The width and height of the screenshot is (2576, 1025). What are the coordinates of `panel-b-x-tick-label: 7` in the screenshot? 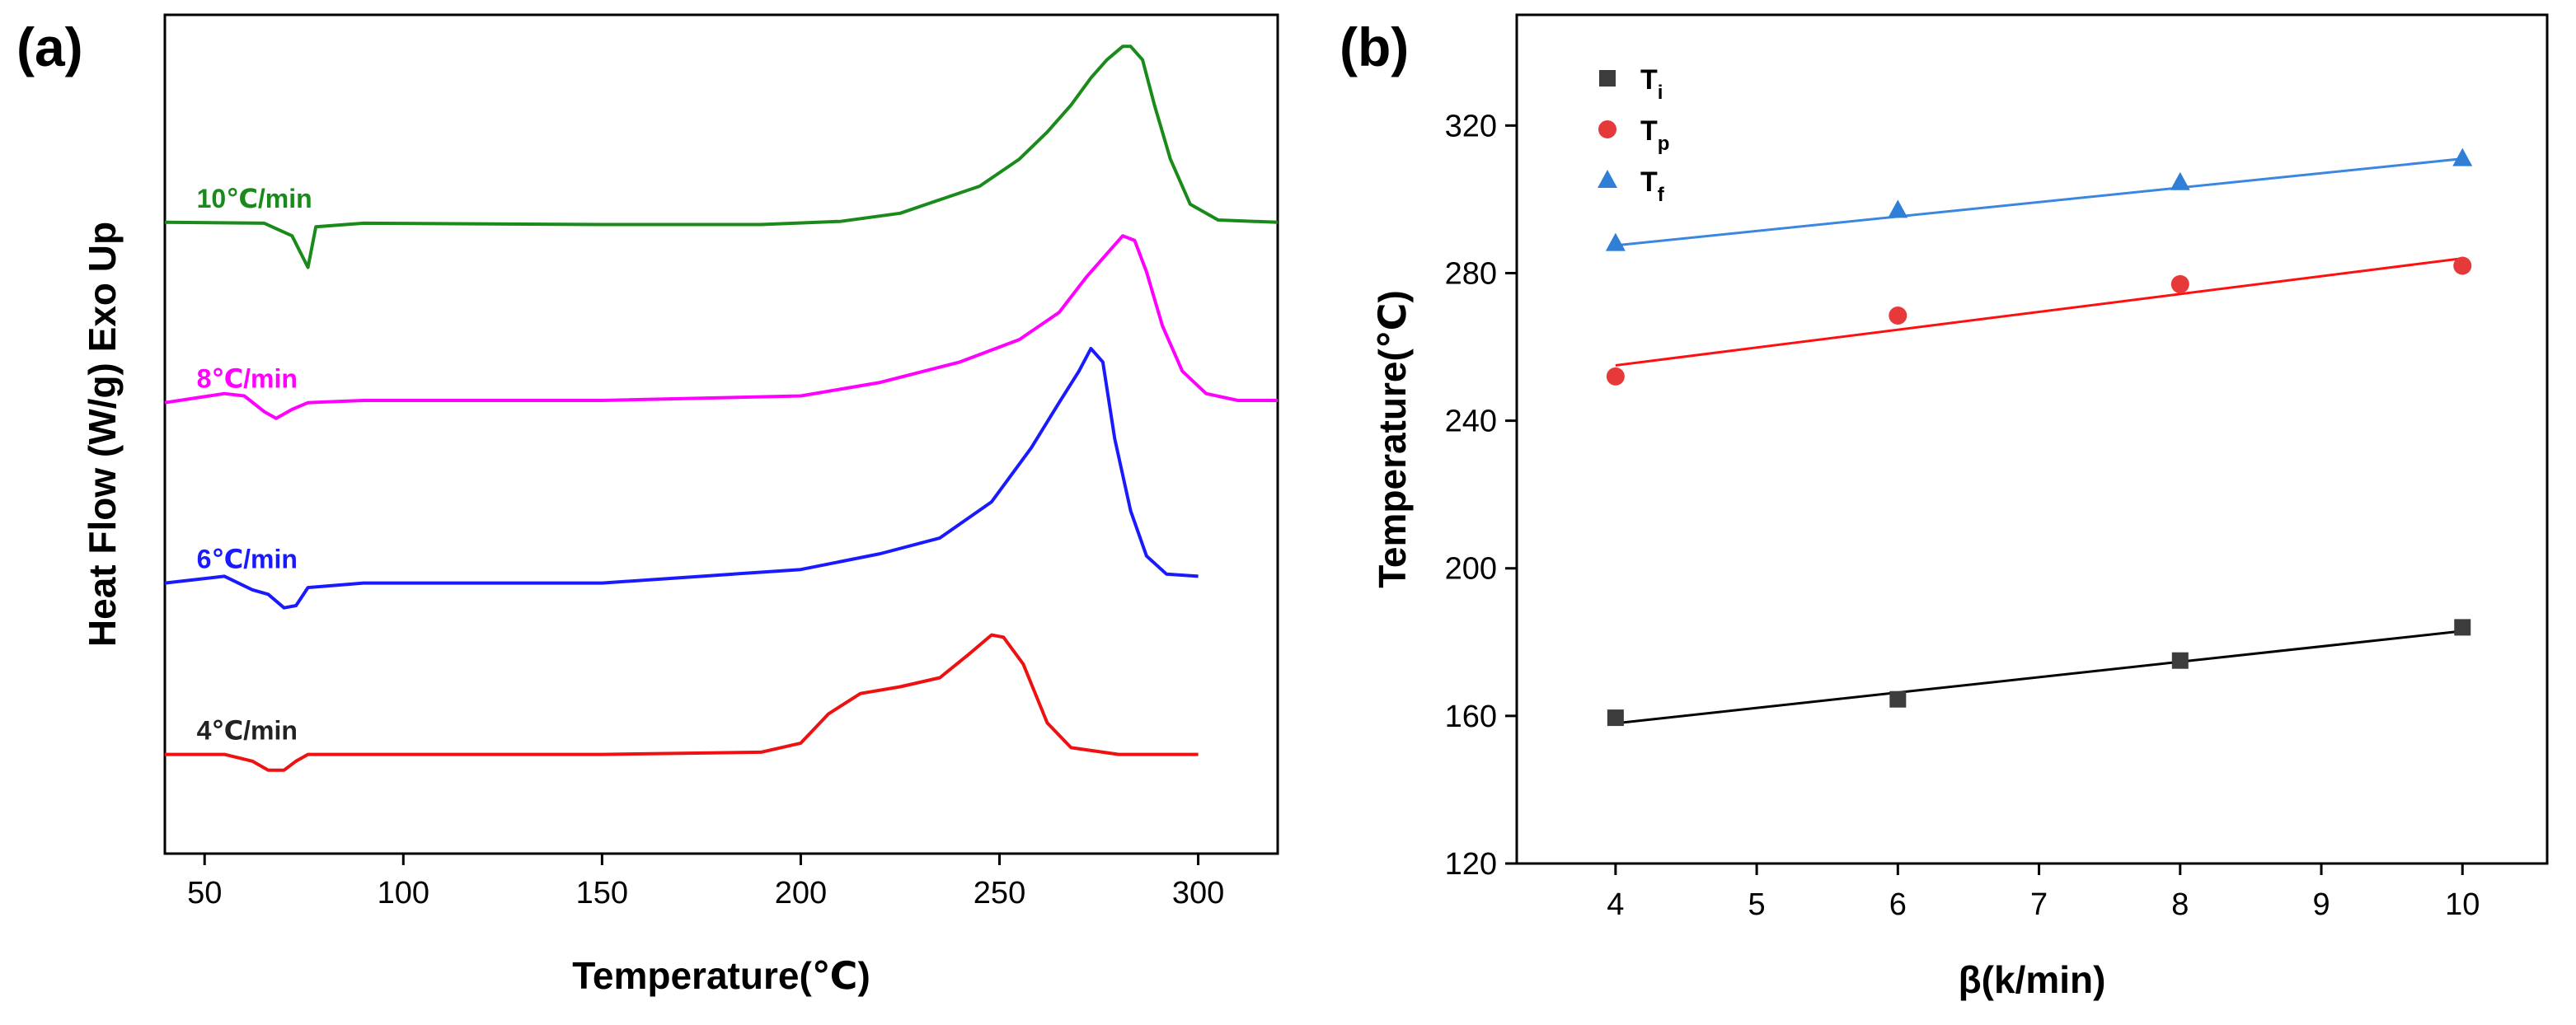 It's located at (2039, 904).